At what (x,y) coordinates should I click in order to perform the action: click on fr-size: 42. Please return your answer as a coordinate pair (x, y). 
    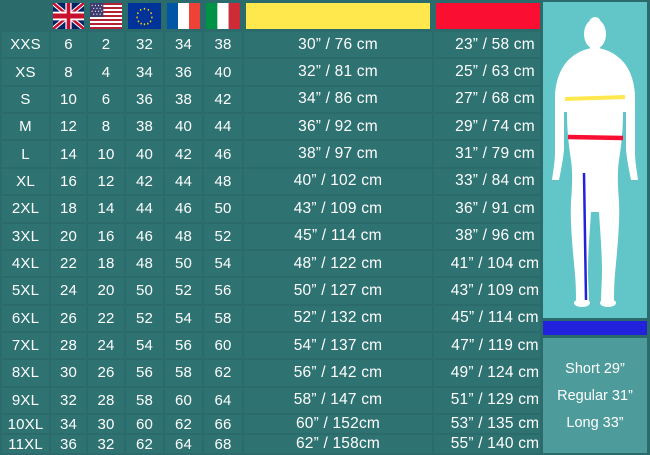
    Looking at the image, I should click on (183, 154).